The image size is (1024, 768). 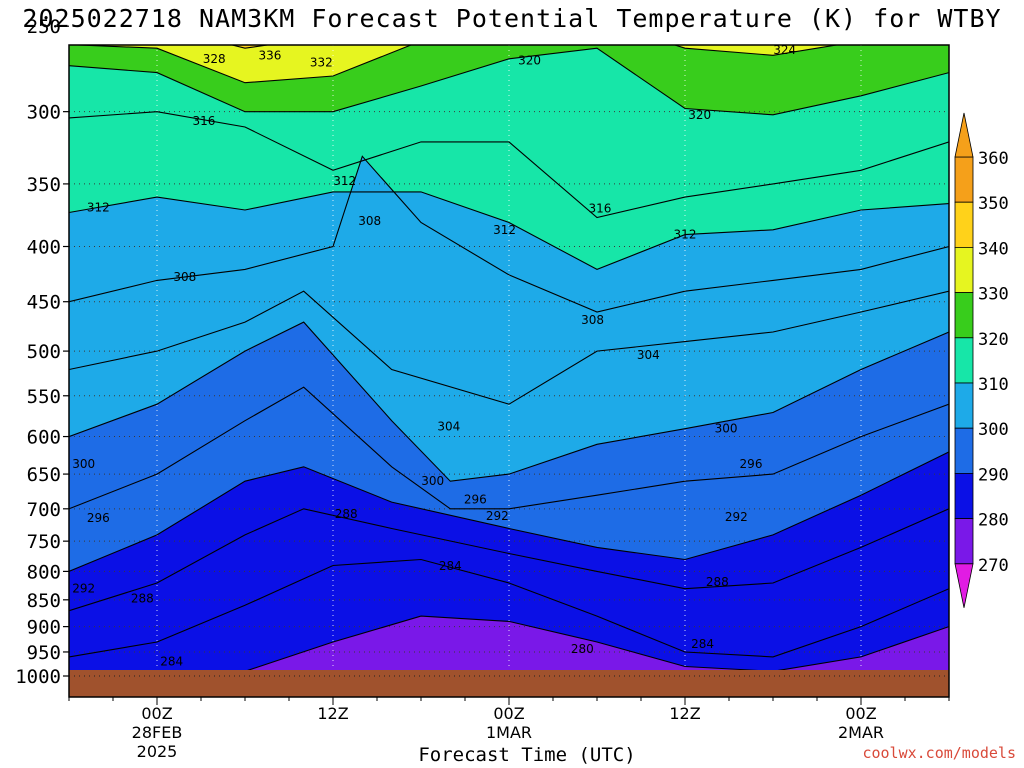 What do you see at coordinates (509, 732) in the screenshot?
I see `x-tick-label: 1MAR` at bounding box center [509, 732].